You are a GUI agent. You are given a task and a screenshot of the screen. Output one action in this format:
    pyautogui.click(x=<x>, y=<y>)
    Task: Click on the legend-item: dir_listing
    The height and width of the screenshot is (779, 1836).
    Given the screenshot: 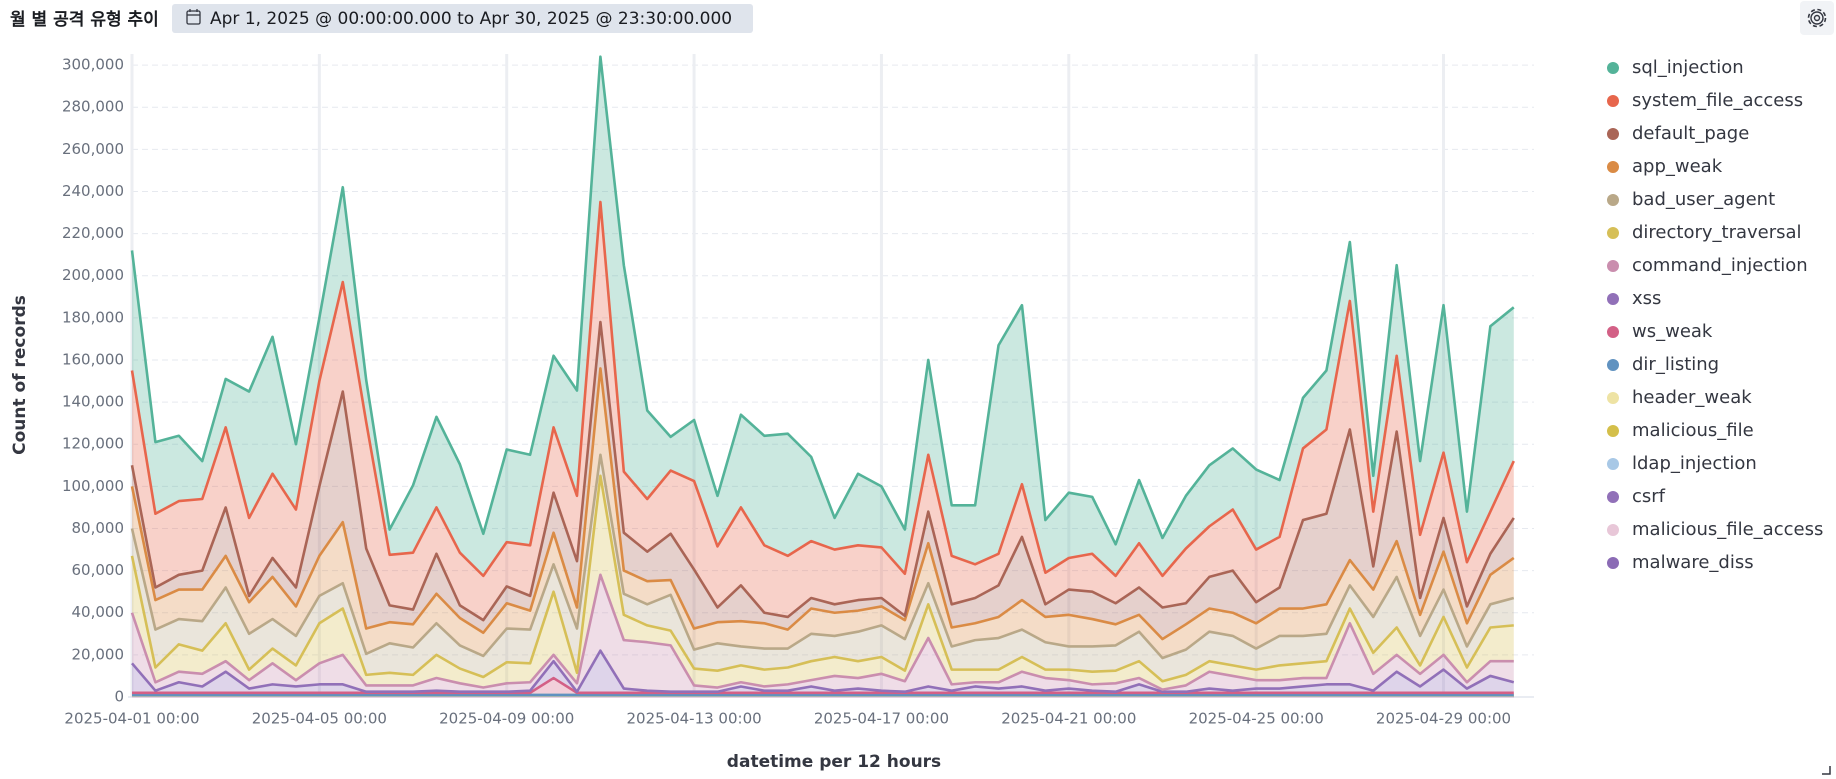 What is the action you would take?
    pyautogui.click(x=1663, y=364)
    